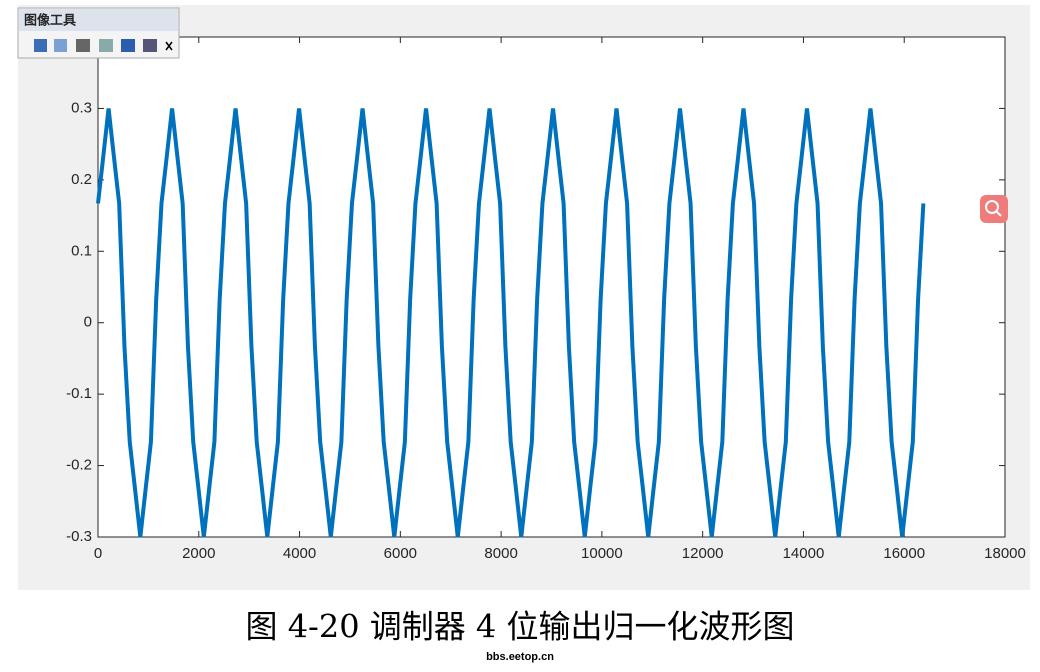 The width and height of the screenshot is (1040, 672). I want to click on zoom-handle, so click(998, 213).